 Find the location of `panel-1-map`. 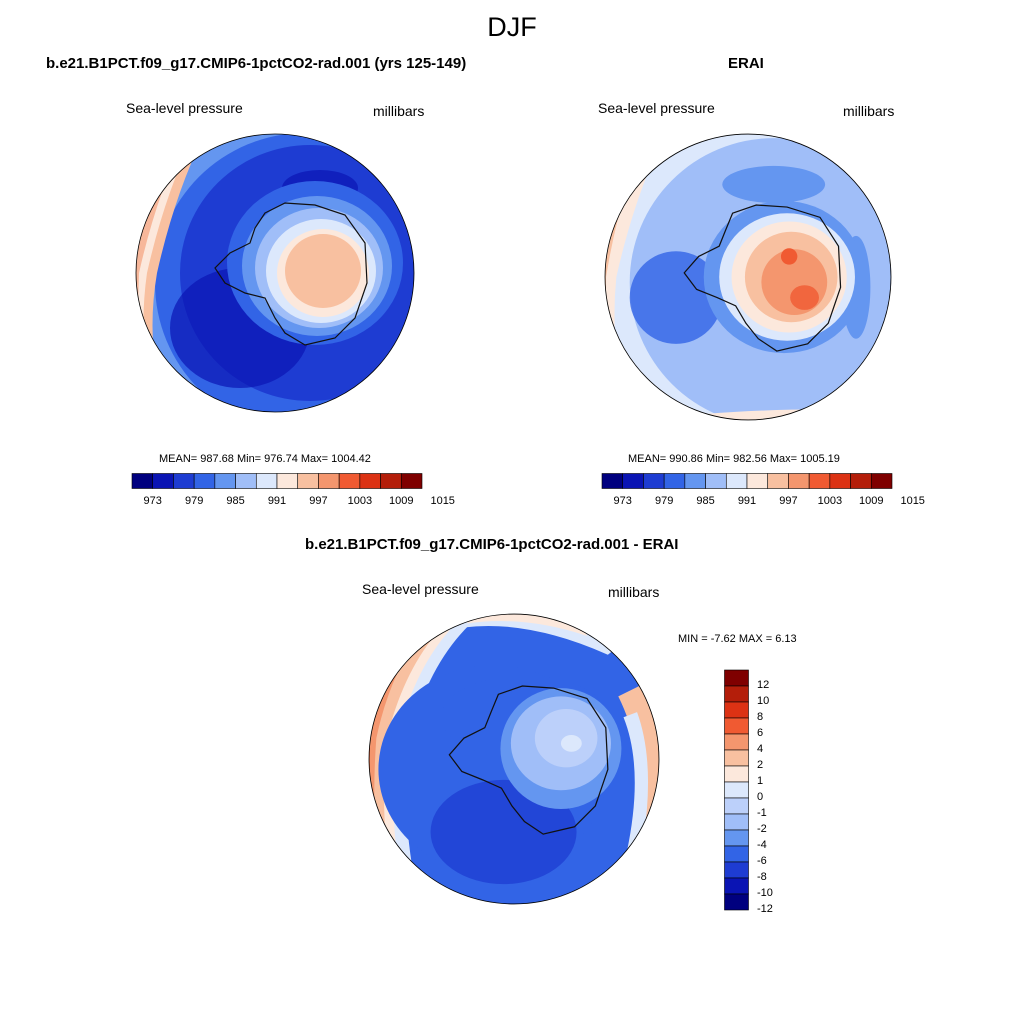

panel-1-map is located at coordinates (275, 273).